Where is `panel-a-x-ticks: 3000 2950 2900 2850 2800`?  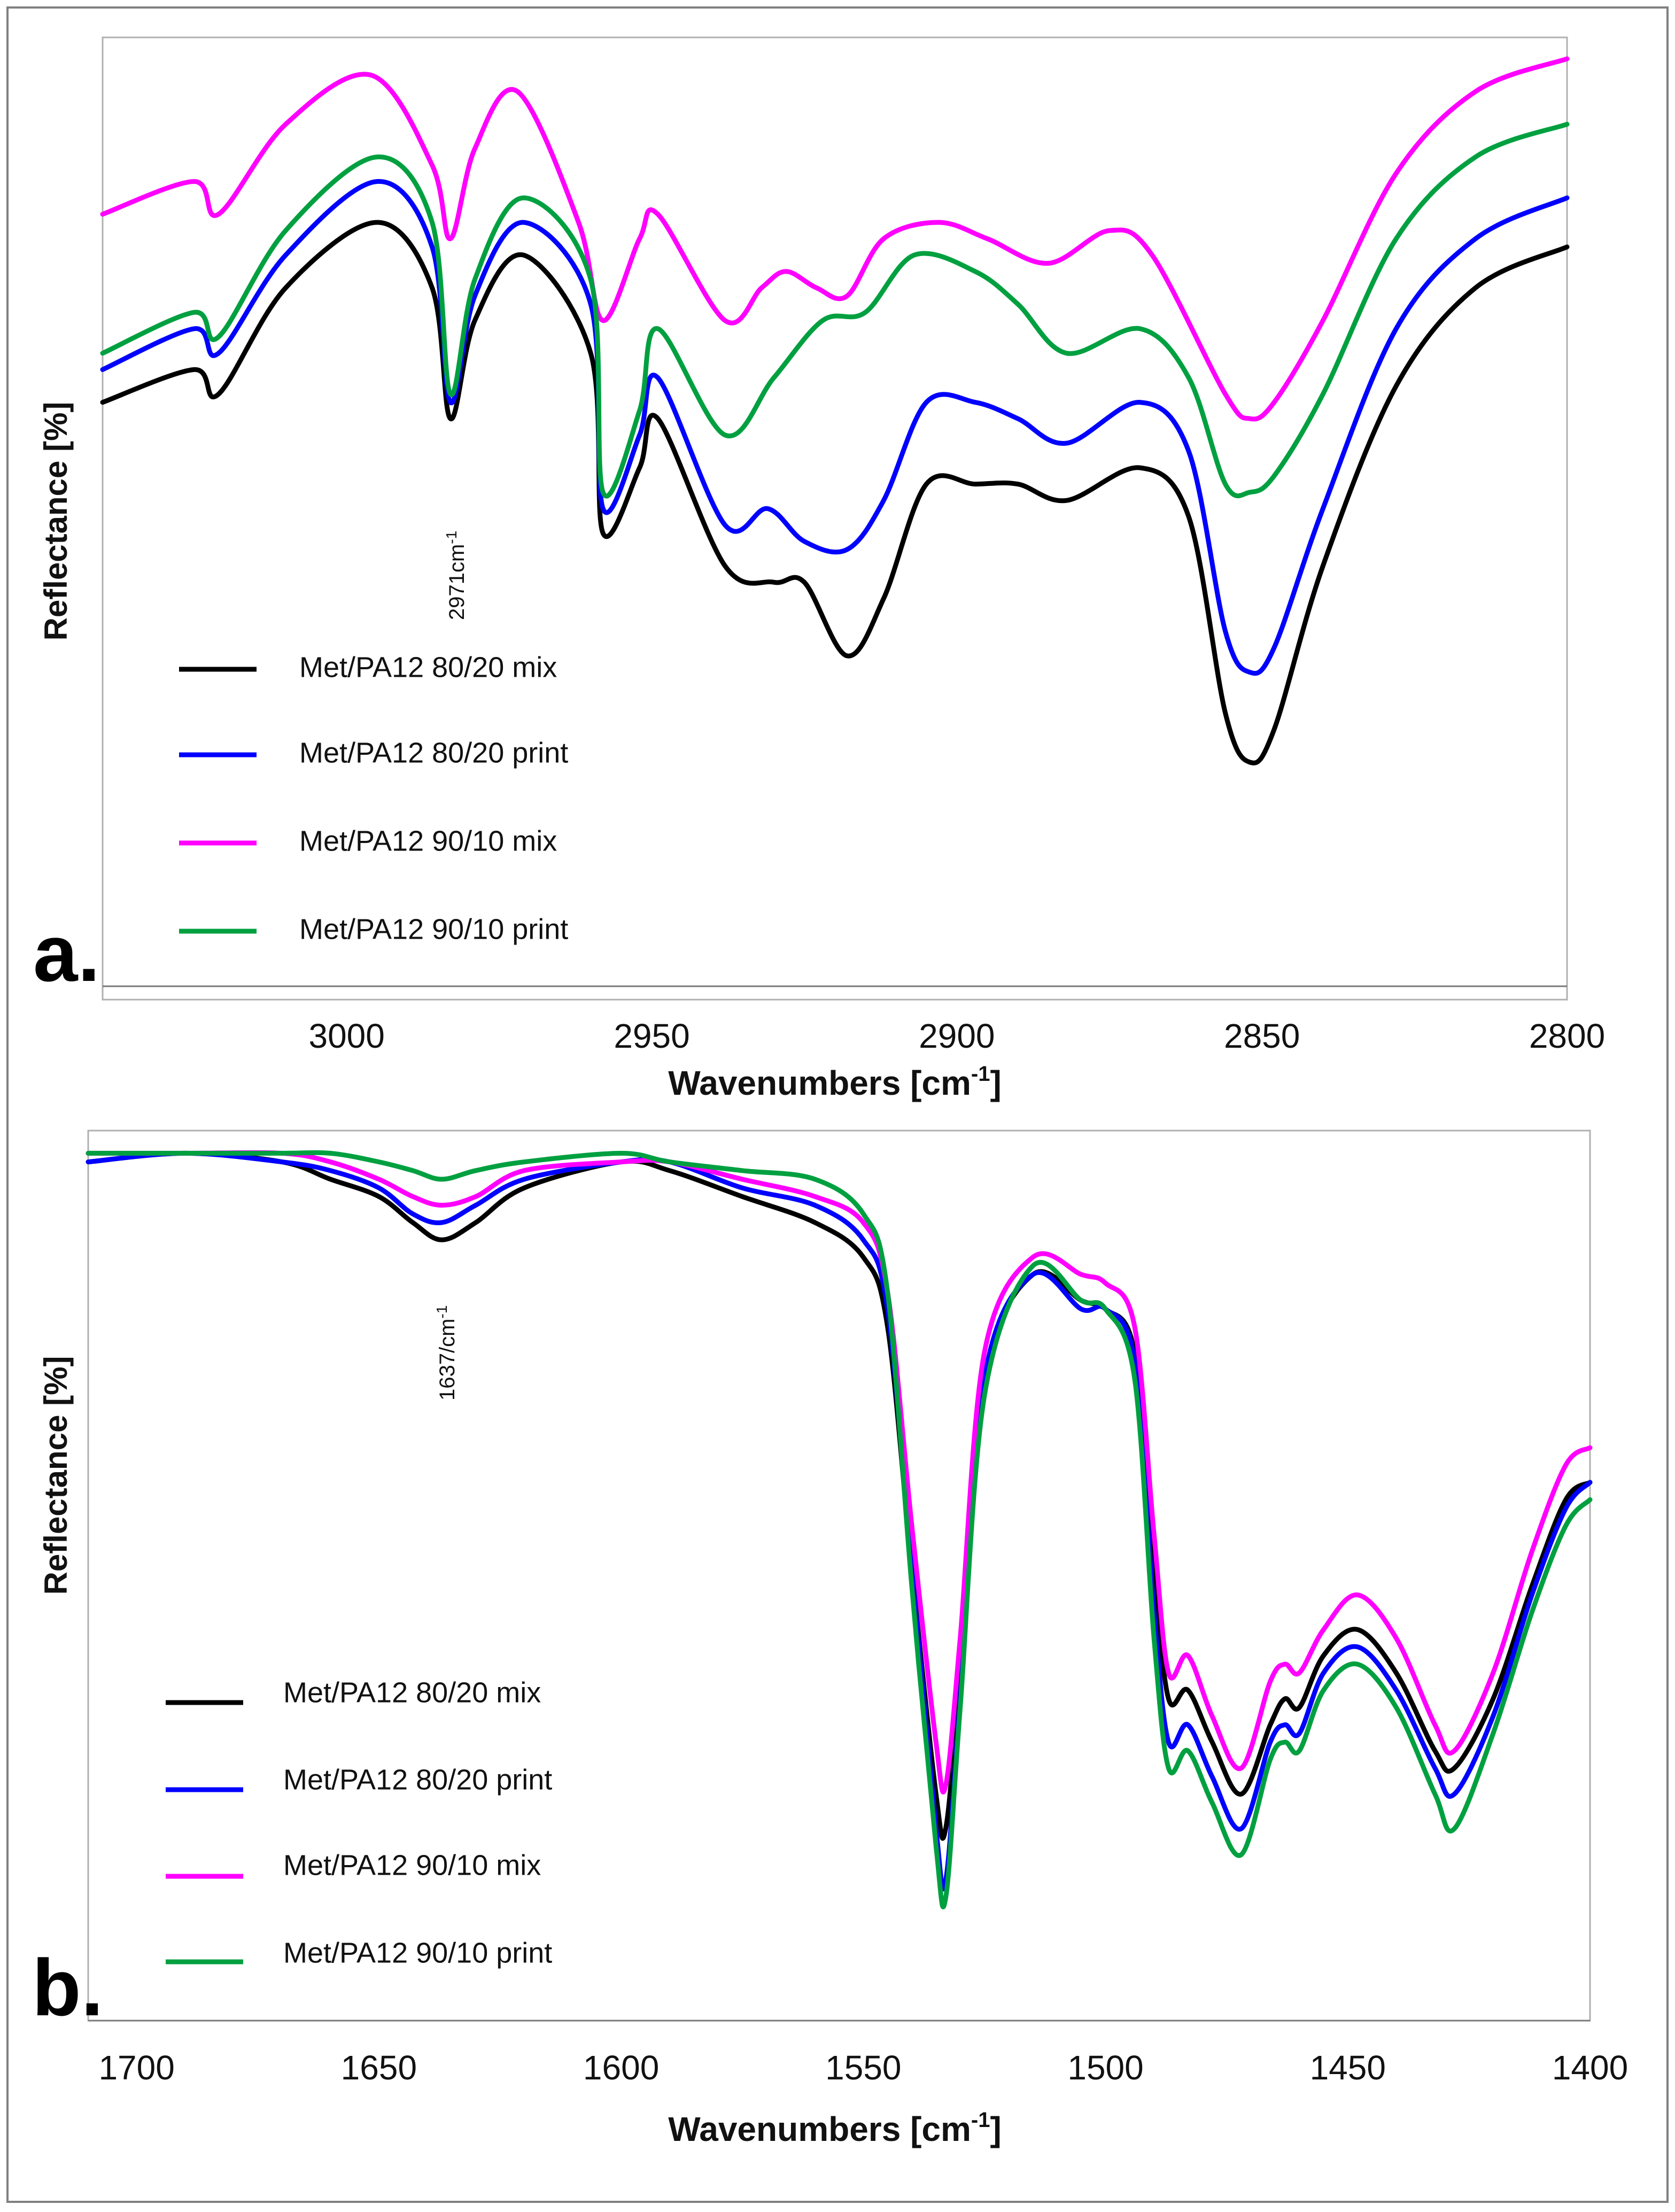 panel-a-x-ticks: 3000 2950 2900 2850 2800 is located at coordinates (956, 1036).